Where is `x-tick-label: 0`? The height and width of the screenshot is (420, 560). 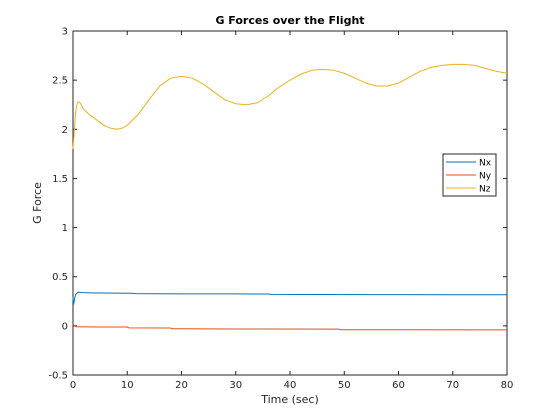
x-tick-label: 0 is located at coordinates (73, 385).